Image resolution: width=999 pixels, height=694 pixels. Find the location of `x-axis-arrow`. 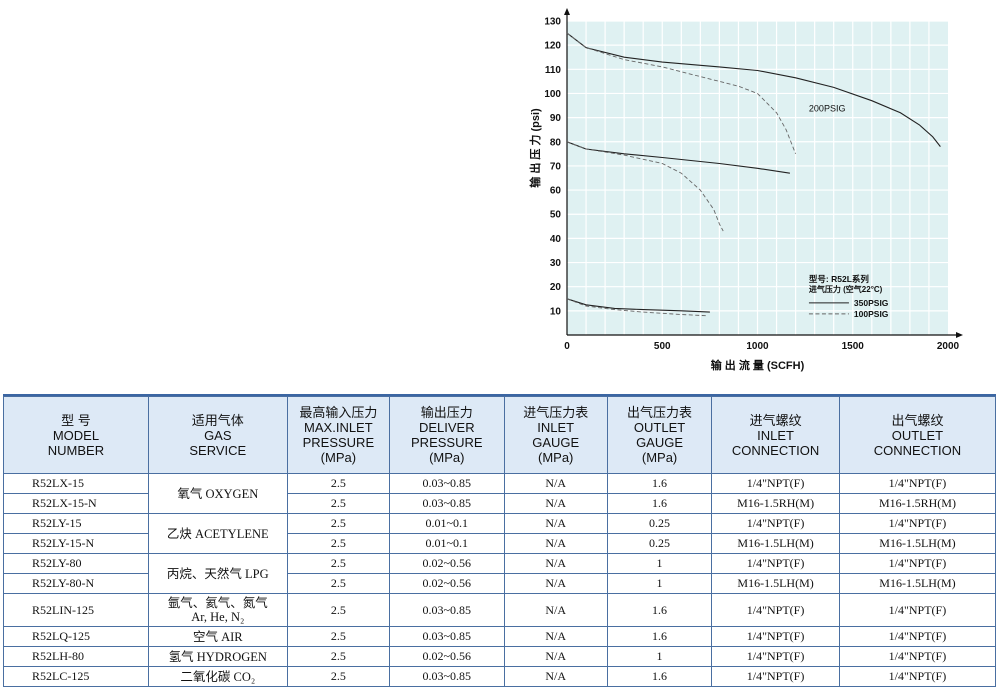

x-axis-arrow is located at coordinates (959, 335).